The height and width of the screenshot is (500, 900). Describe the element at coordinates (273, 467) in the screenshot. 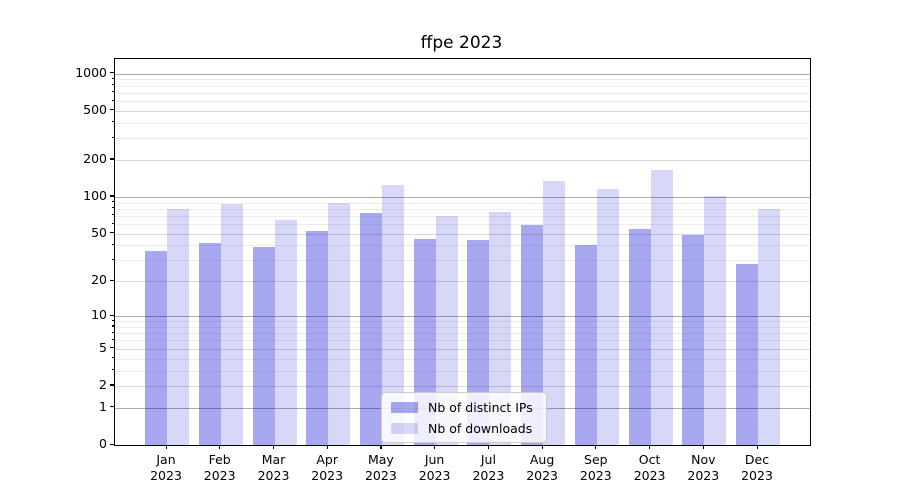

I see `x-tick-label-mar: Mar 2023` at that location.